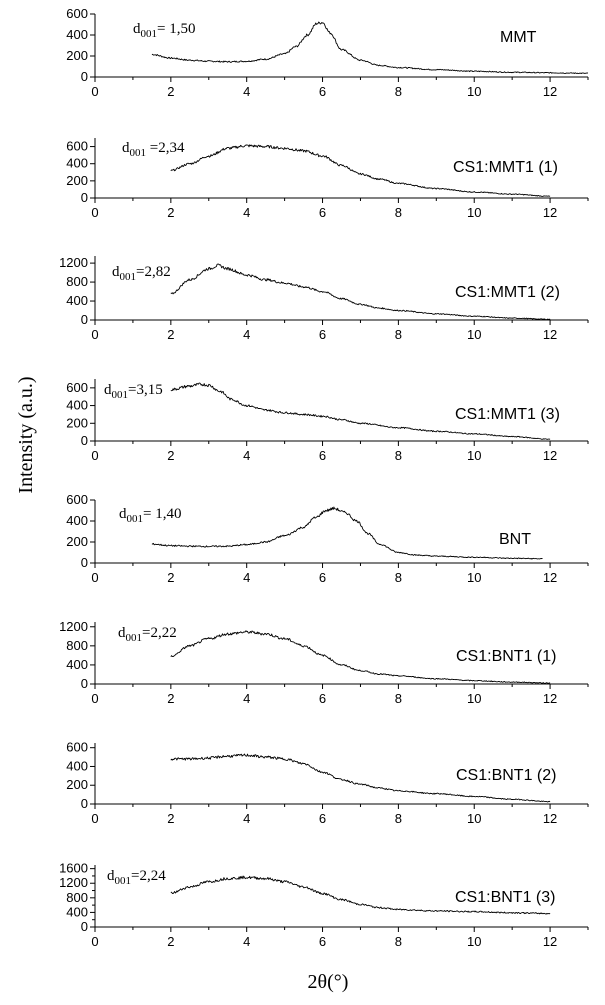 This screenshot has width=605, height=1005. I want to click on x-axis-label: 2θ(°), so click(328, 982).